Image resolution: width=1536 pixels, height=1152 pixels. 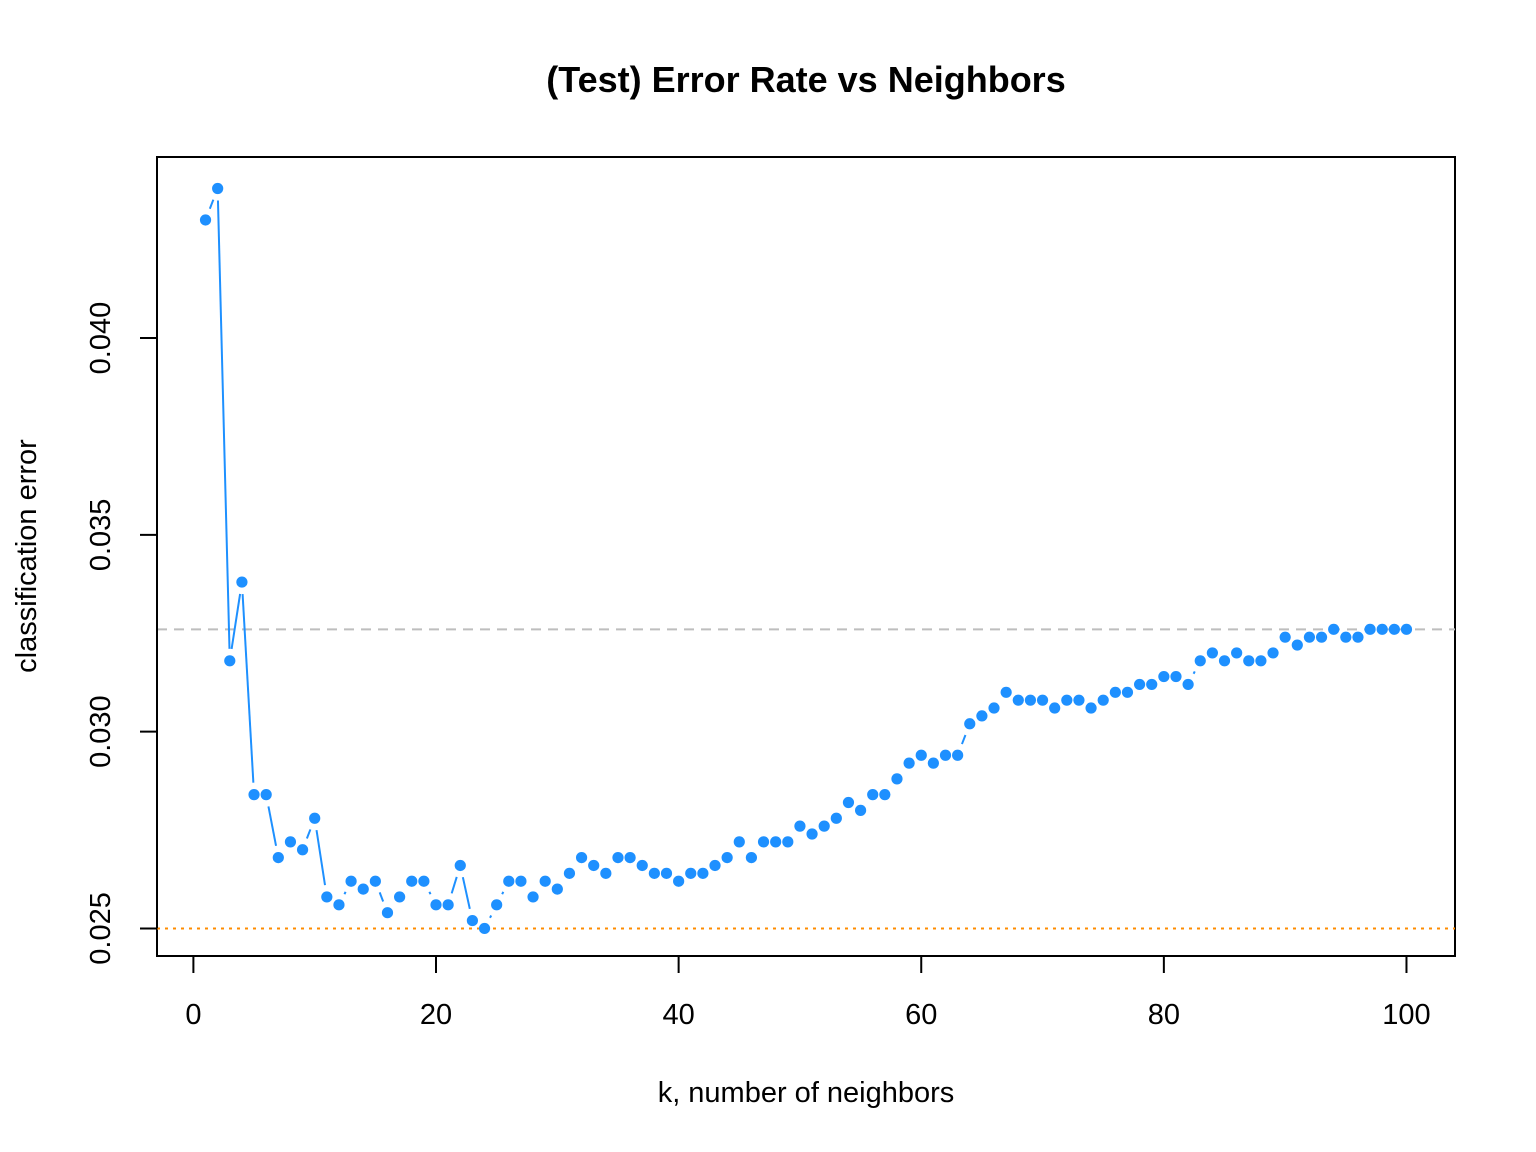 What do you see at coordinates (921, 1015) in the screenshot?
I see `x-tick-label: 60` at bounding box center [921, 1015].